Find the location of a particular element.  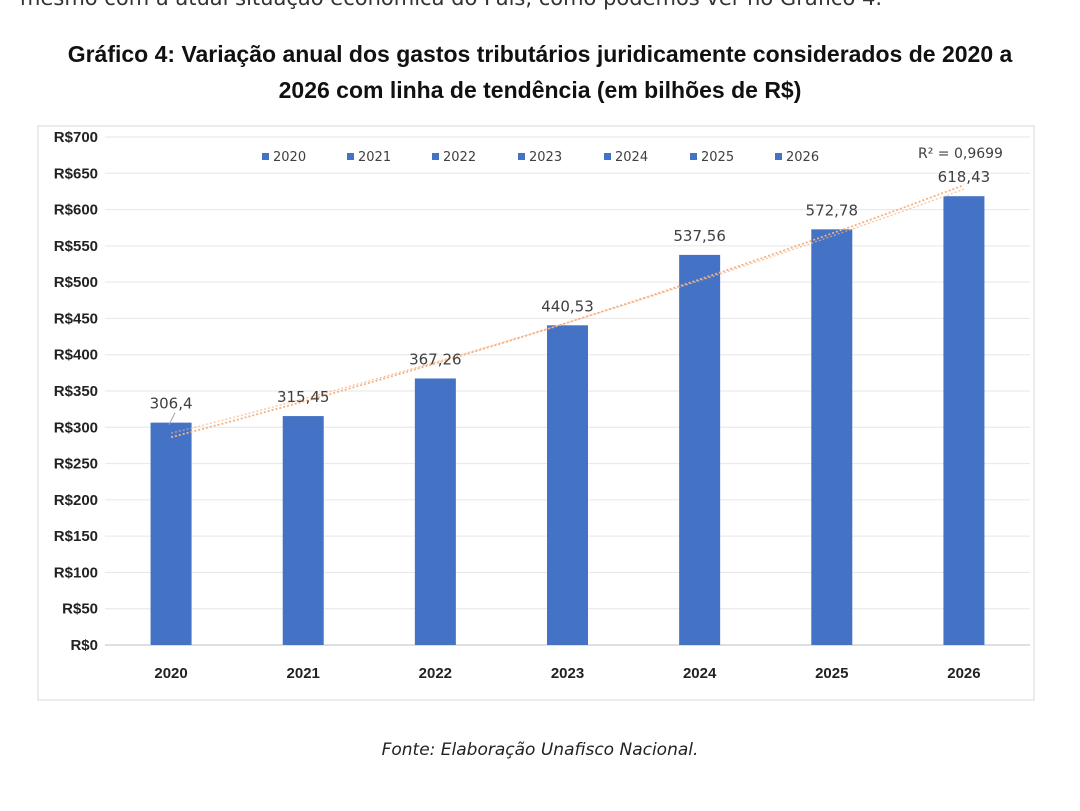

y-tick-label: R$0 is located at coordinates (84, 645).